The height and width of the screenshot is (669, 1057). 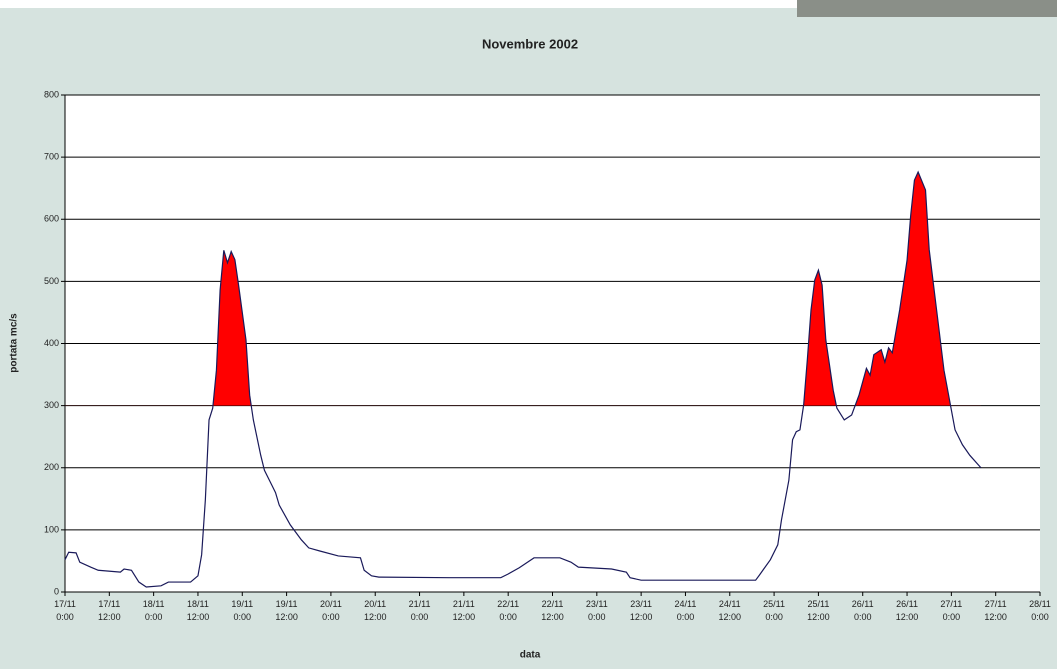 What do you see at coordinates (65, 610) in the screenshot?
I see `x-tick-label: 17/11 0:00` at bounding box center [65, 610].